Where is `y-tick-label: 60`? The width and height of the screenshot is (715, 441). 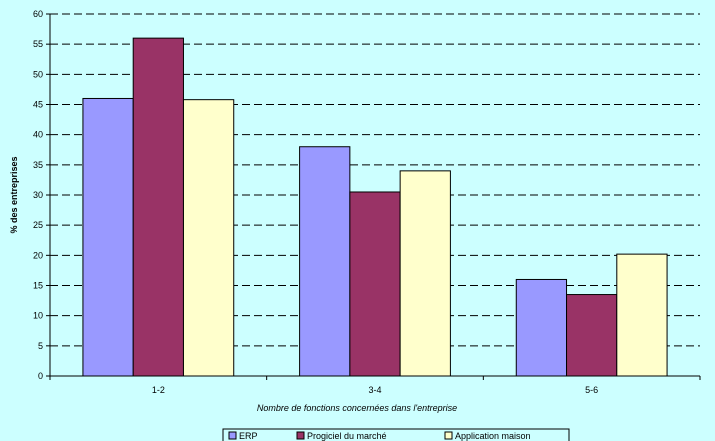
y-tick-label: 60 is located at coordinates (38, 14).